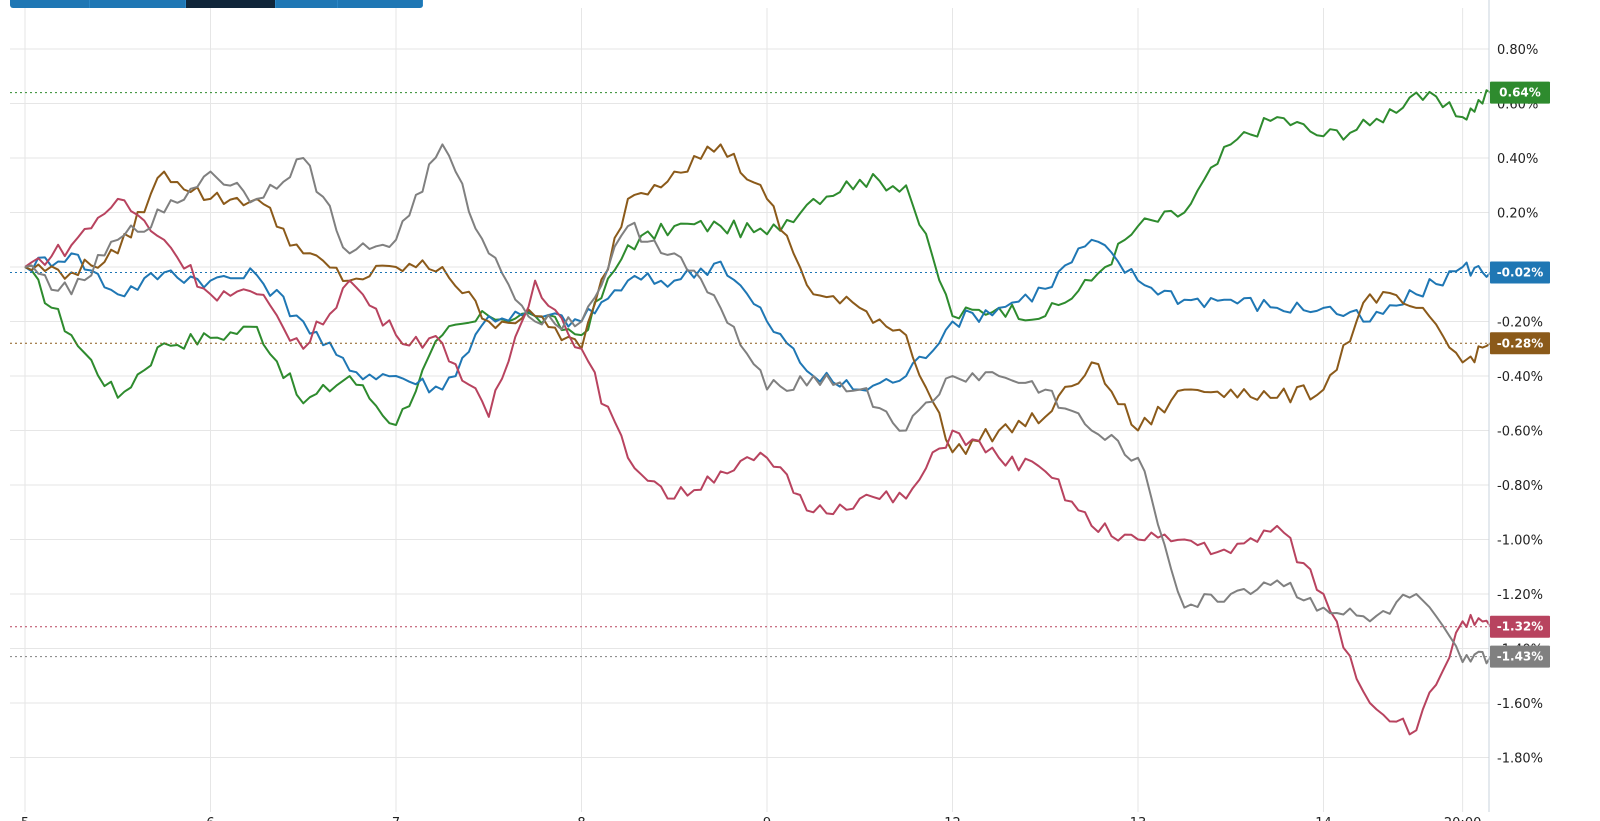 The width and height of the screenshot is (1600, 821). Describe the element at coordinates (25, 818) in the screenshot. I see `x-tick-label: 5` at that location.